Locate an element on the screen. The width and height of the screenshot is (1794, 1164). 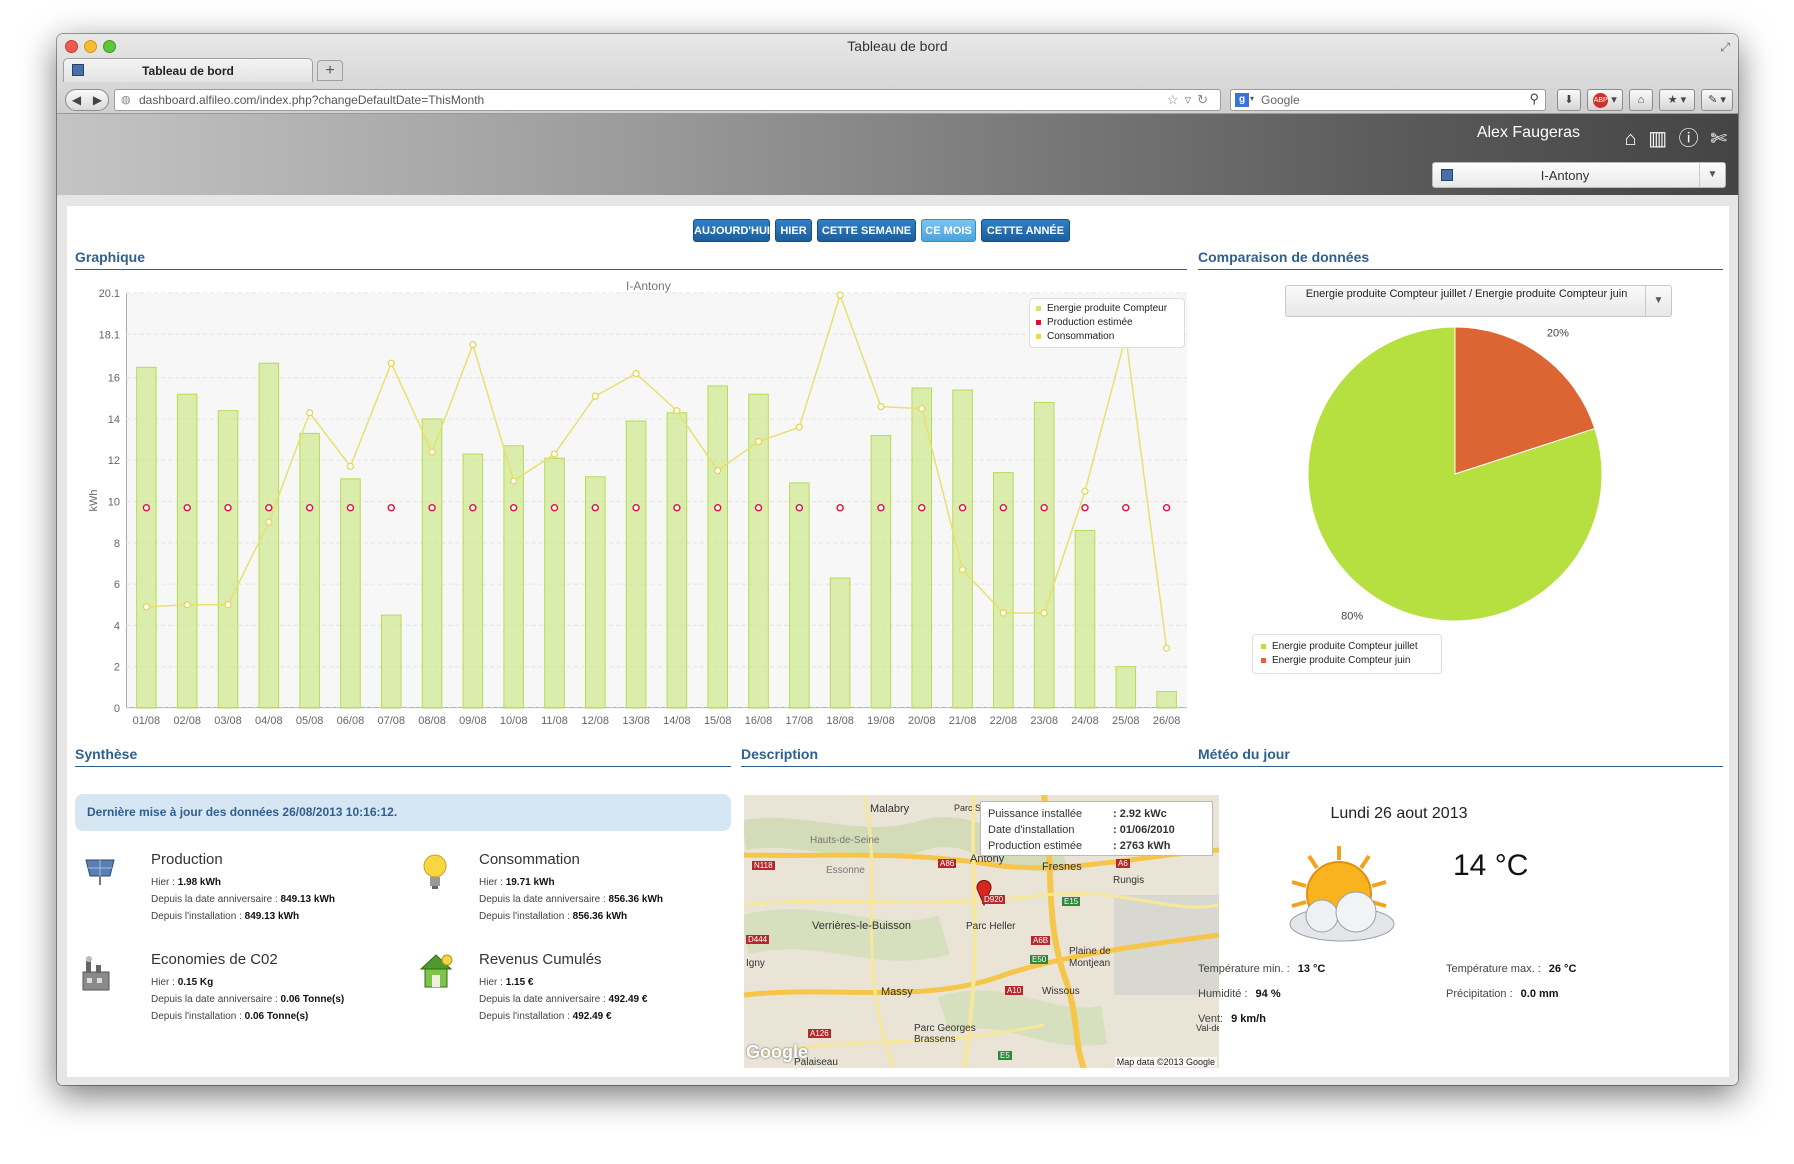
search-icon: ⚲ is located at coordinates (1534, 98).